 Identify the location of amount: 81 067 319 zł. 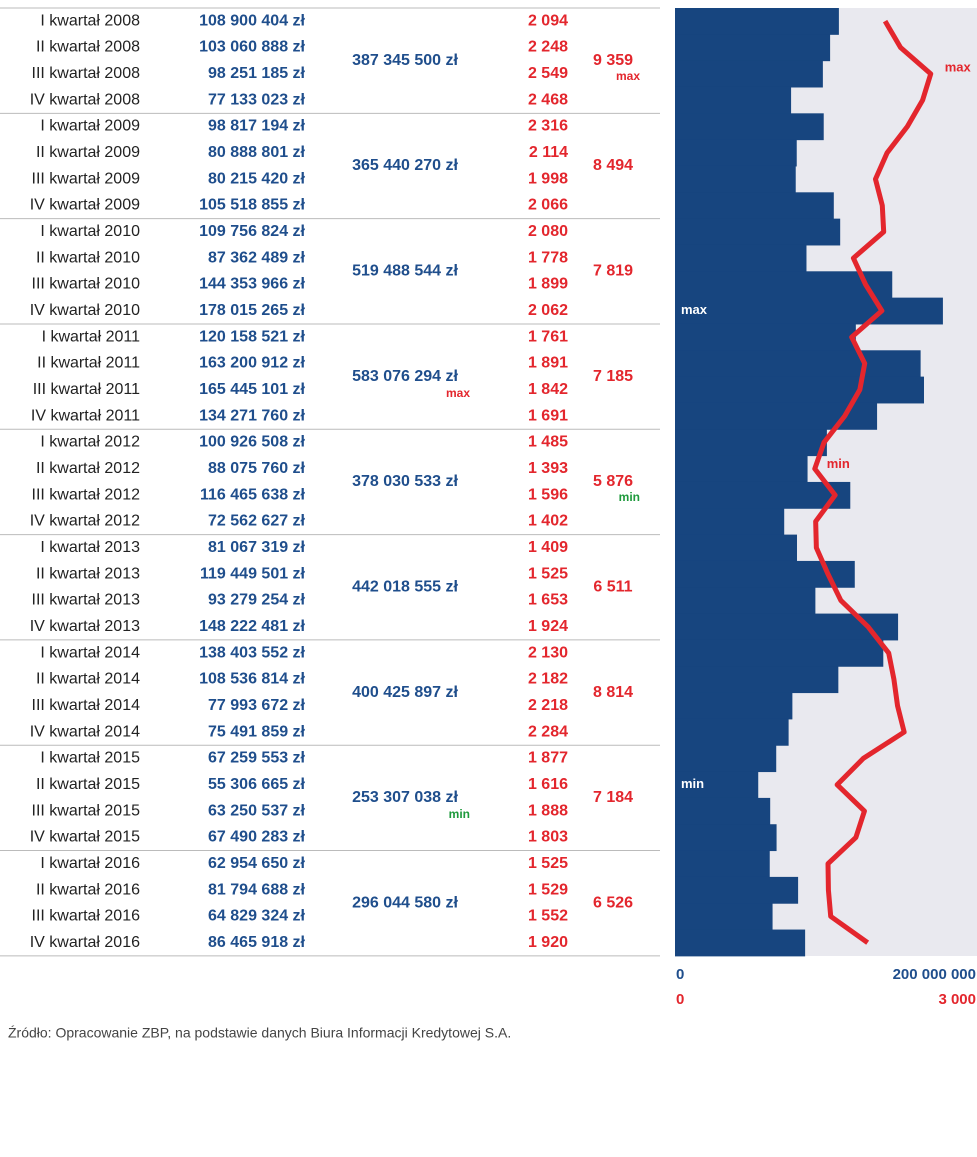
(257, 547).